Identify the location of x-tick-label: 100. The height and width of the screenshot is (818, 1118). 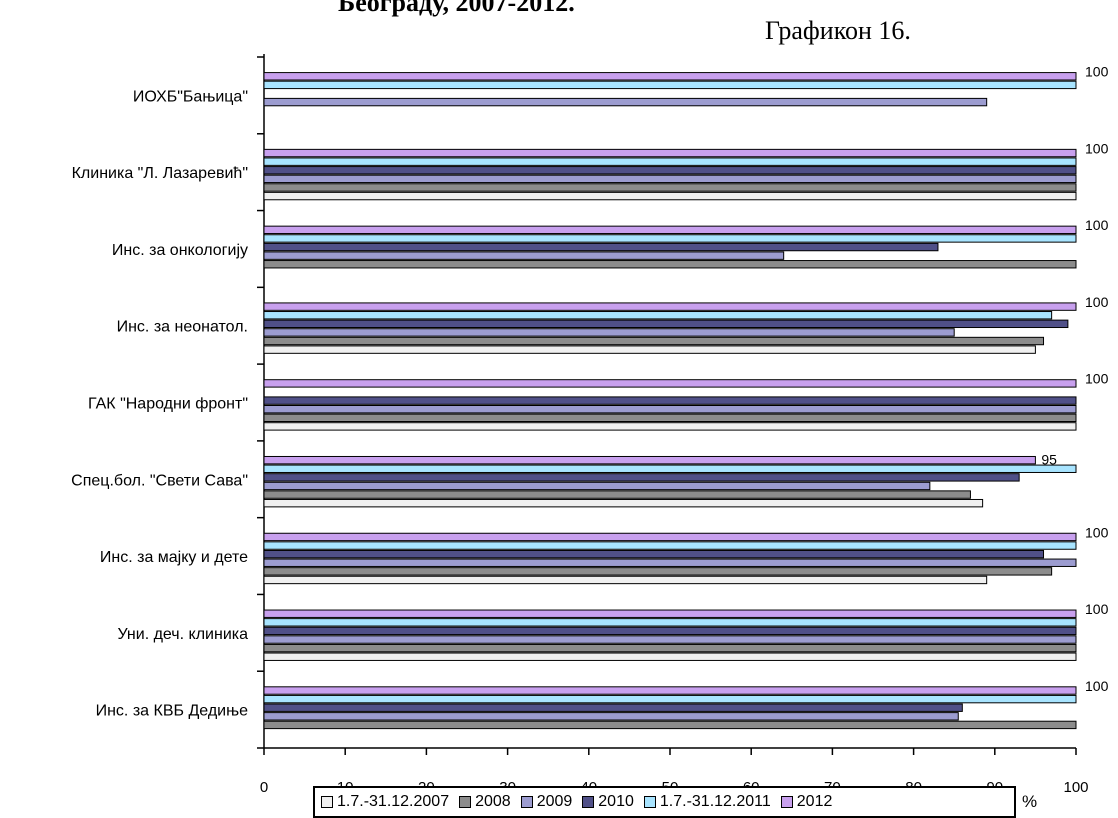
(1075, 787).